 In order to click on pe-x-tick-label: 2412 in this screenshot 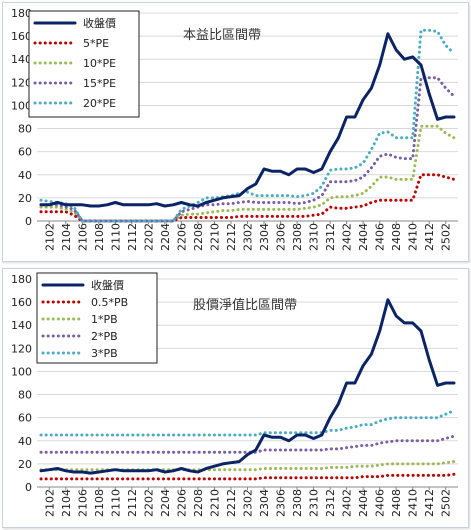, I will do `click(429, 237)`.